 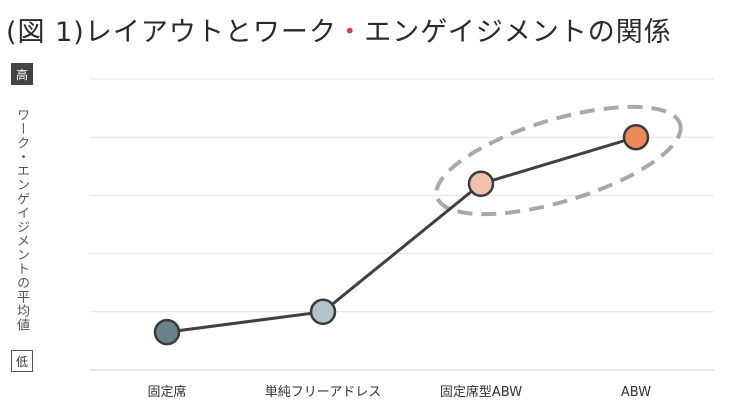 I want to click on highlight-ellipse, so click(x=558, y=160).